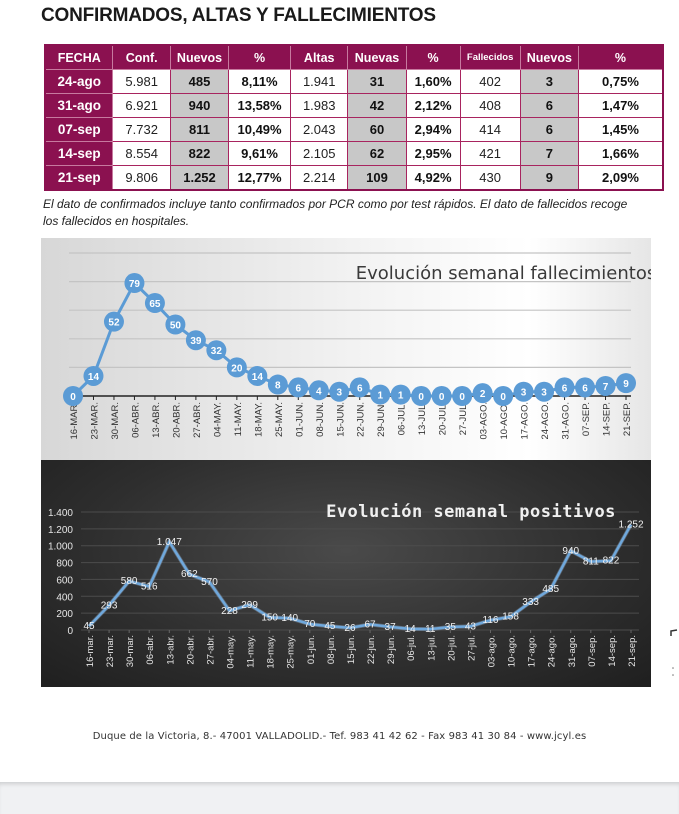 The image size is (679, 814). I want to click on x-tick-label: 21-SEP., so click(627, 419).